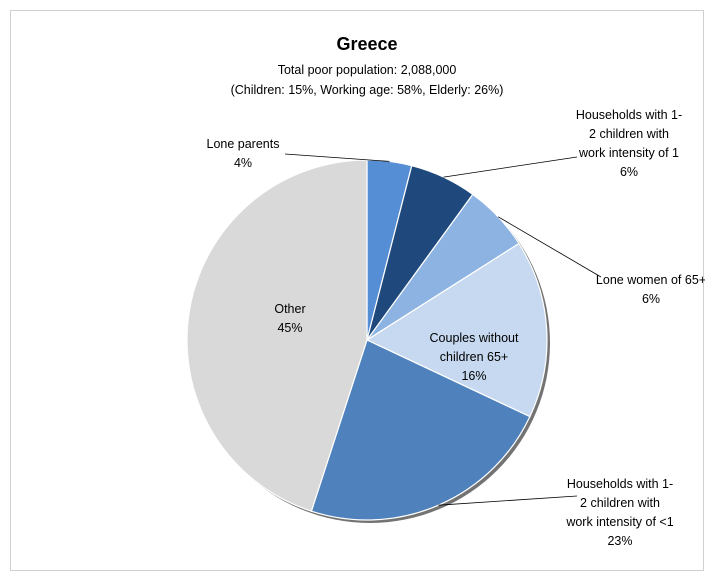 The image size is (712, 579). I want to click on slice-label-4-line-3: 23%, so click(619, 541).